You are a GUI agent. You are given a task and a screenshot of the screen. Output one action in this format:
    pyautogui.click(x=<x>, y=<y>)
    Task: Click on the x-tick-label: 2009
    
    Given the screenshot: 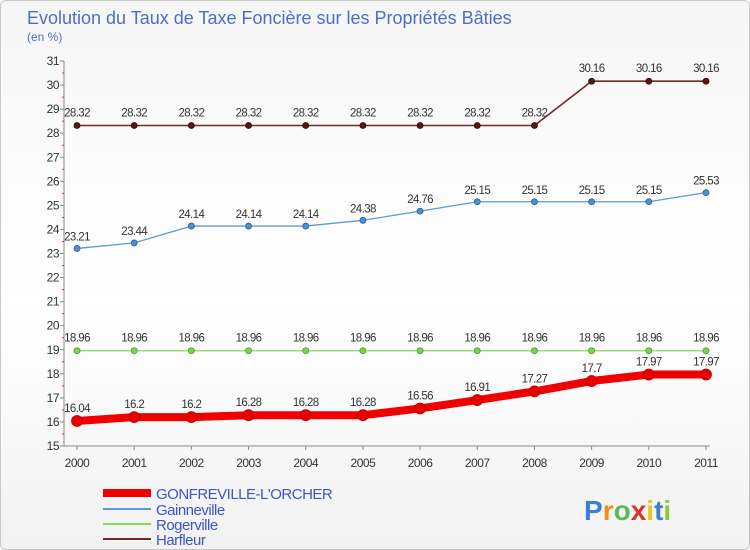 What is the action you would take?
    pyautogui.click(x=592, y=463)
    